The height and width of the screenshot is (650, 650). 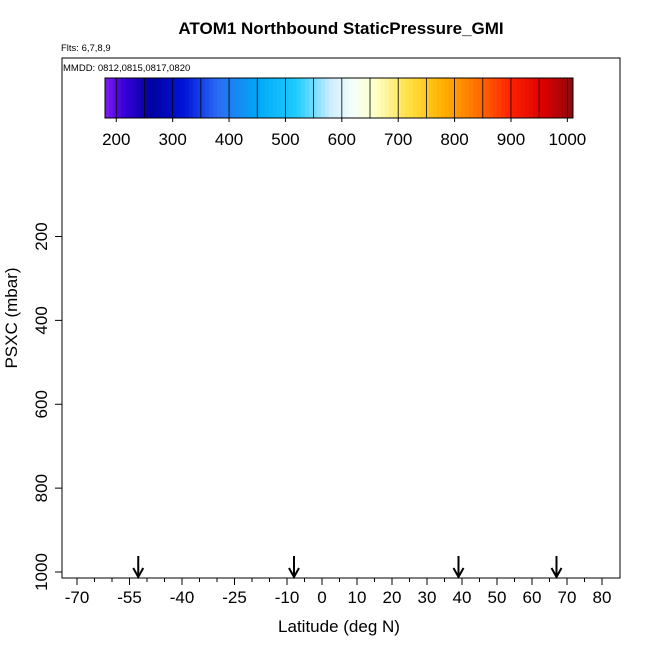 I want to click on colorbar-tick-label: 800, so click(x=454, y=139).